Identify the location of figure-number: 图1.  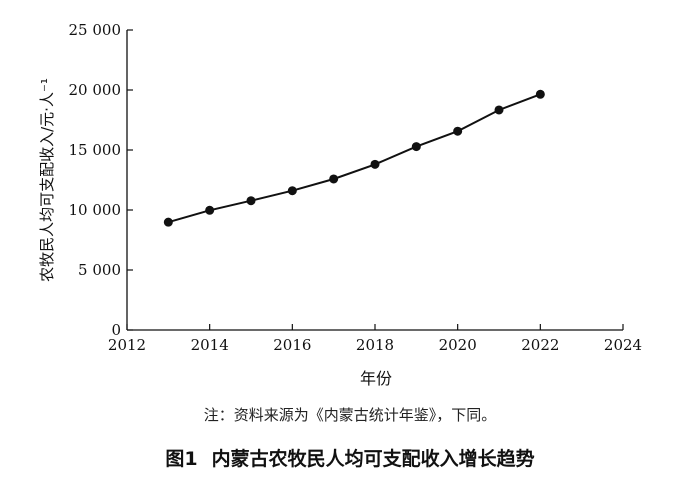
(181, 459).